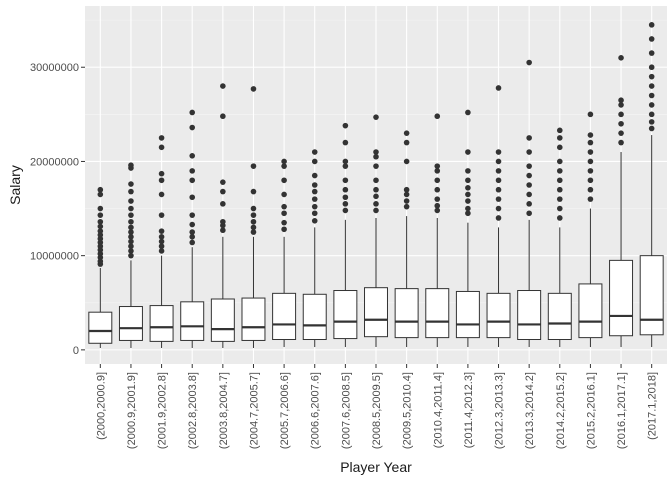 Image resolution: width=672 pixels, height=480 pixels. I want to click on x-tick-label: (2013.3,2014.2], so click(530, 410).